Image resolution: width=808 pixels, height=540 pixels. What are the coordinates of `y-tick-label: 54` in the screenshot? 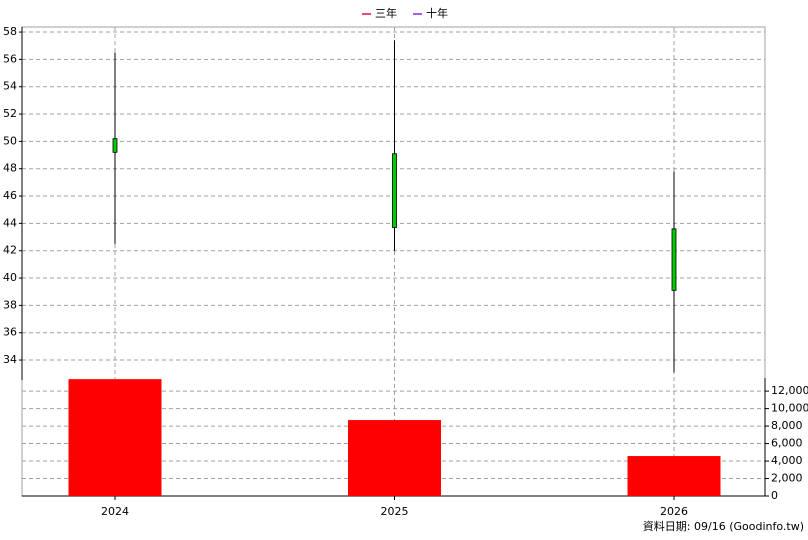 It's located at (10, 86).